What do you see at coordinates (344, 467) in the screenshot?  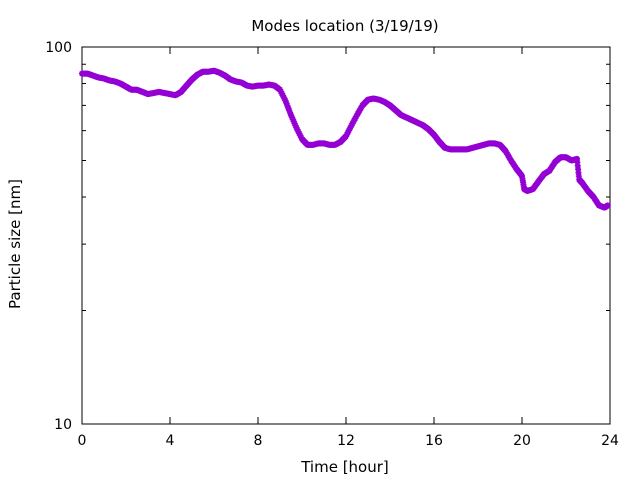 I see `x-axis-label: Time [hour]` at bounding box center [344, 467].